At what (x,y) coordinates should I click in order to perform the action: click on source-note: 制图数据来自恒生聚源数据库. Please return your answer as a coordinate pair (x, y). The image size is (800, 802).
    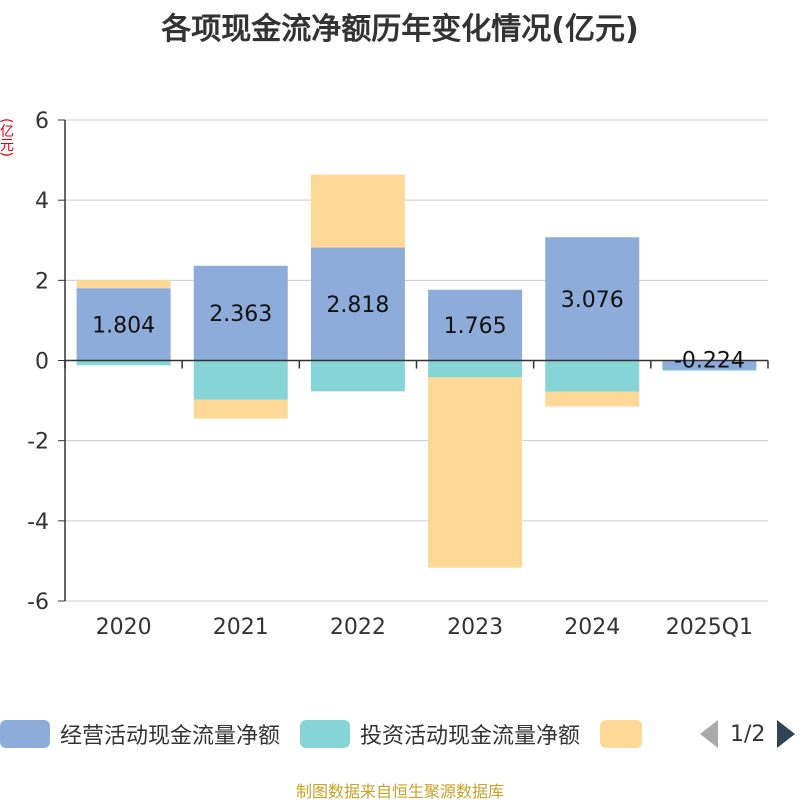
    Looking at the image, I should click on (399, 791).